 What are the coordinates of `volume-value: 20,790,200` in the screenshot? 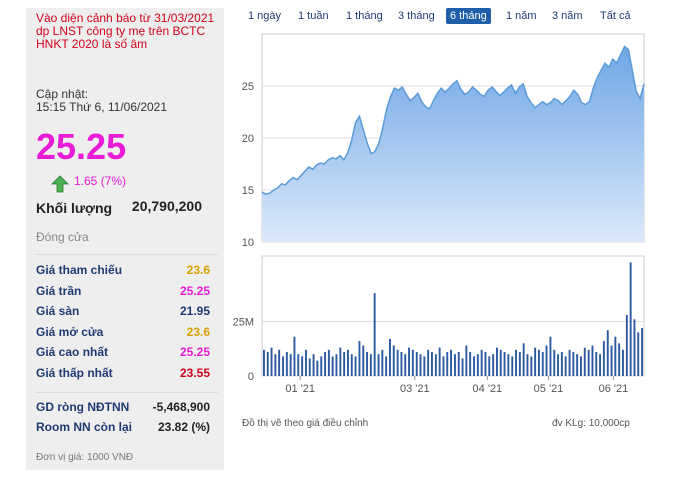 It's located at (166, 206).